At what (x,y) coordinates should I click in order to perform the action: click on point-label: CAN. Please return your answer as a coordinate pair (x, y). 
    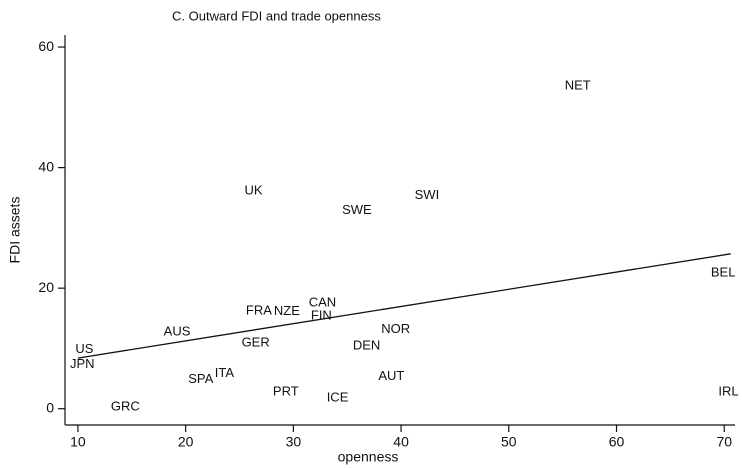
    Looking at the image, I should click on (322, 302).